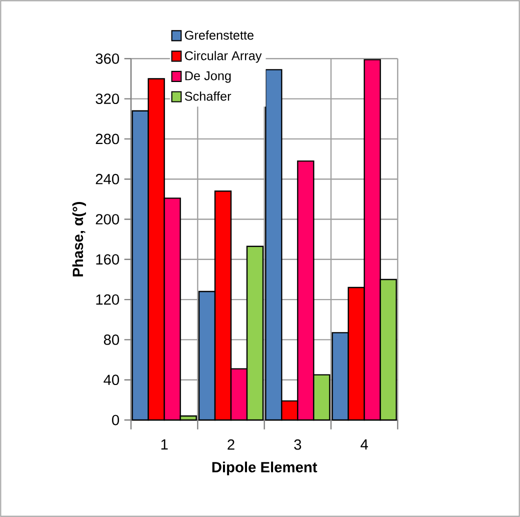  I want to click on legend-label: Grefenstette, so click(219, 35).